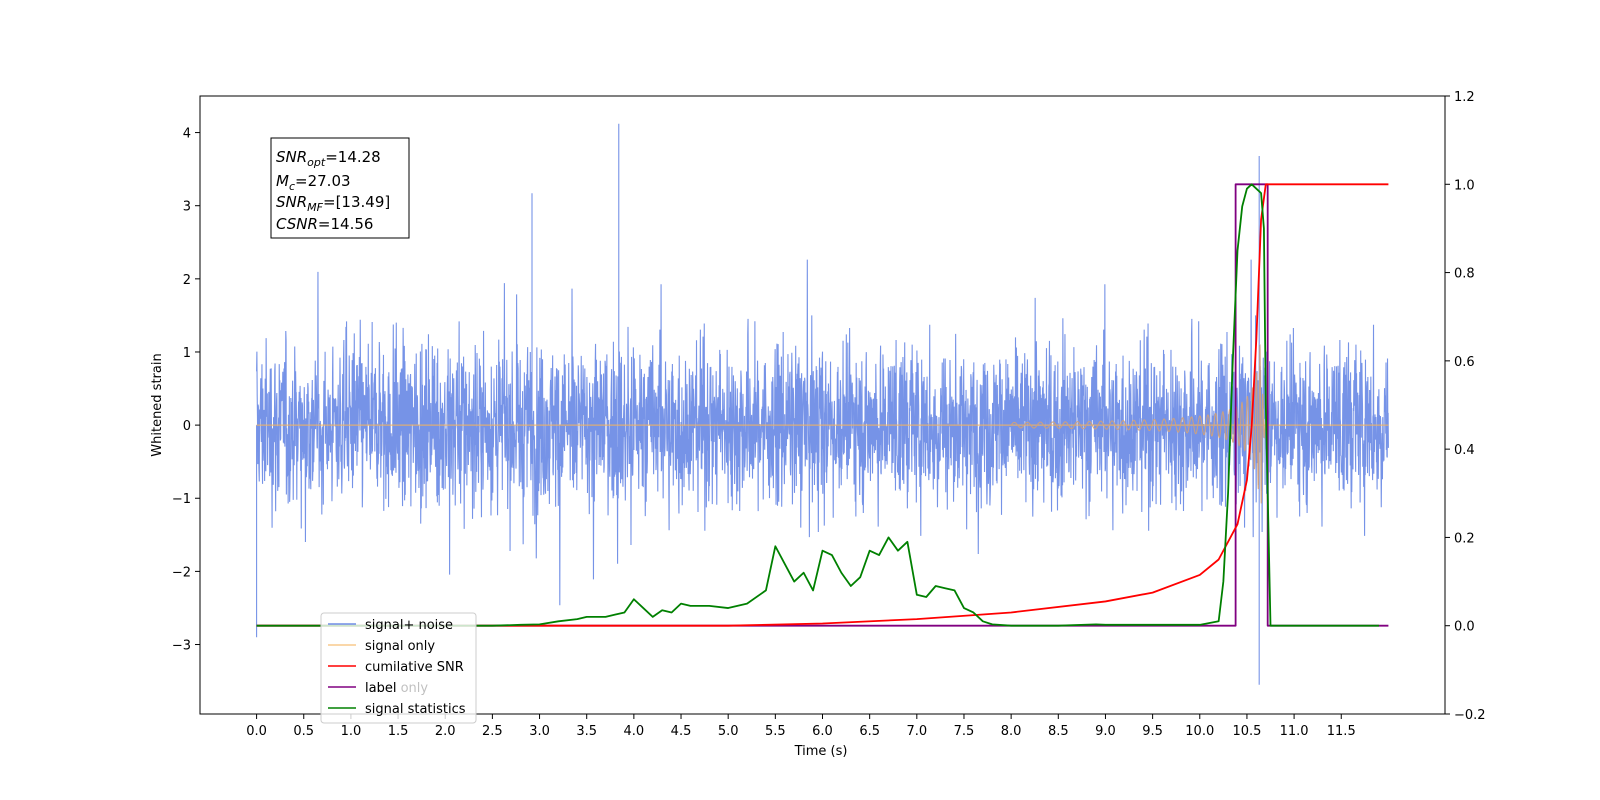 The height and width of the screenshot is (800, 1600). Describe the element at coordinates (400, 646) in the screenshot. I see `legend-label-signal-only: signal only` at that location.